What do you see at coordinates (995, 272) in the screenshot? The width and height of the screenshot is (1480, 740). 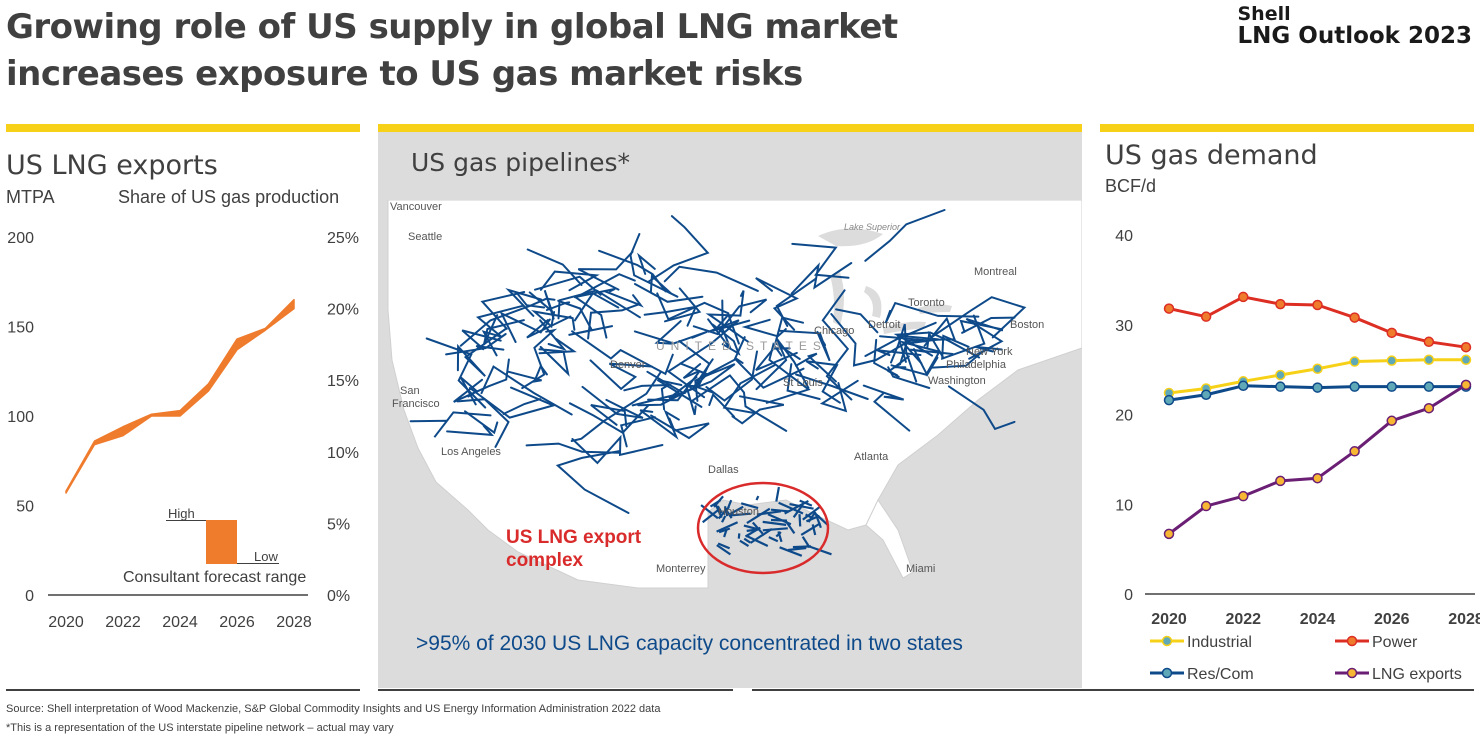 I see `city-label-montreal: Montreal` at bounding box center [995, 272].